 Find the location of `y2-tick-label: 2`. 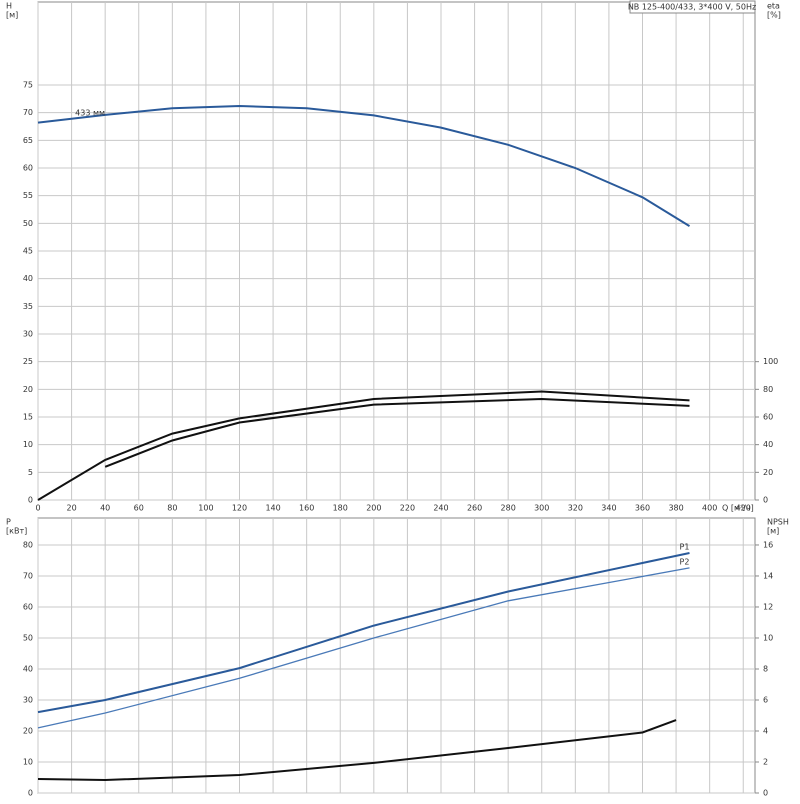

y2-tick-label: 2 is located at coordinates (765, 761).